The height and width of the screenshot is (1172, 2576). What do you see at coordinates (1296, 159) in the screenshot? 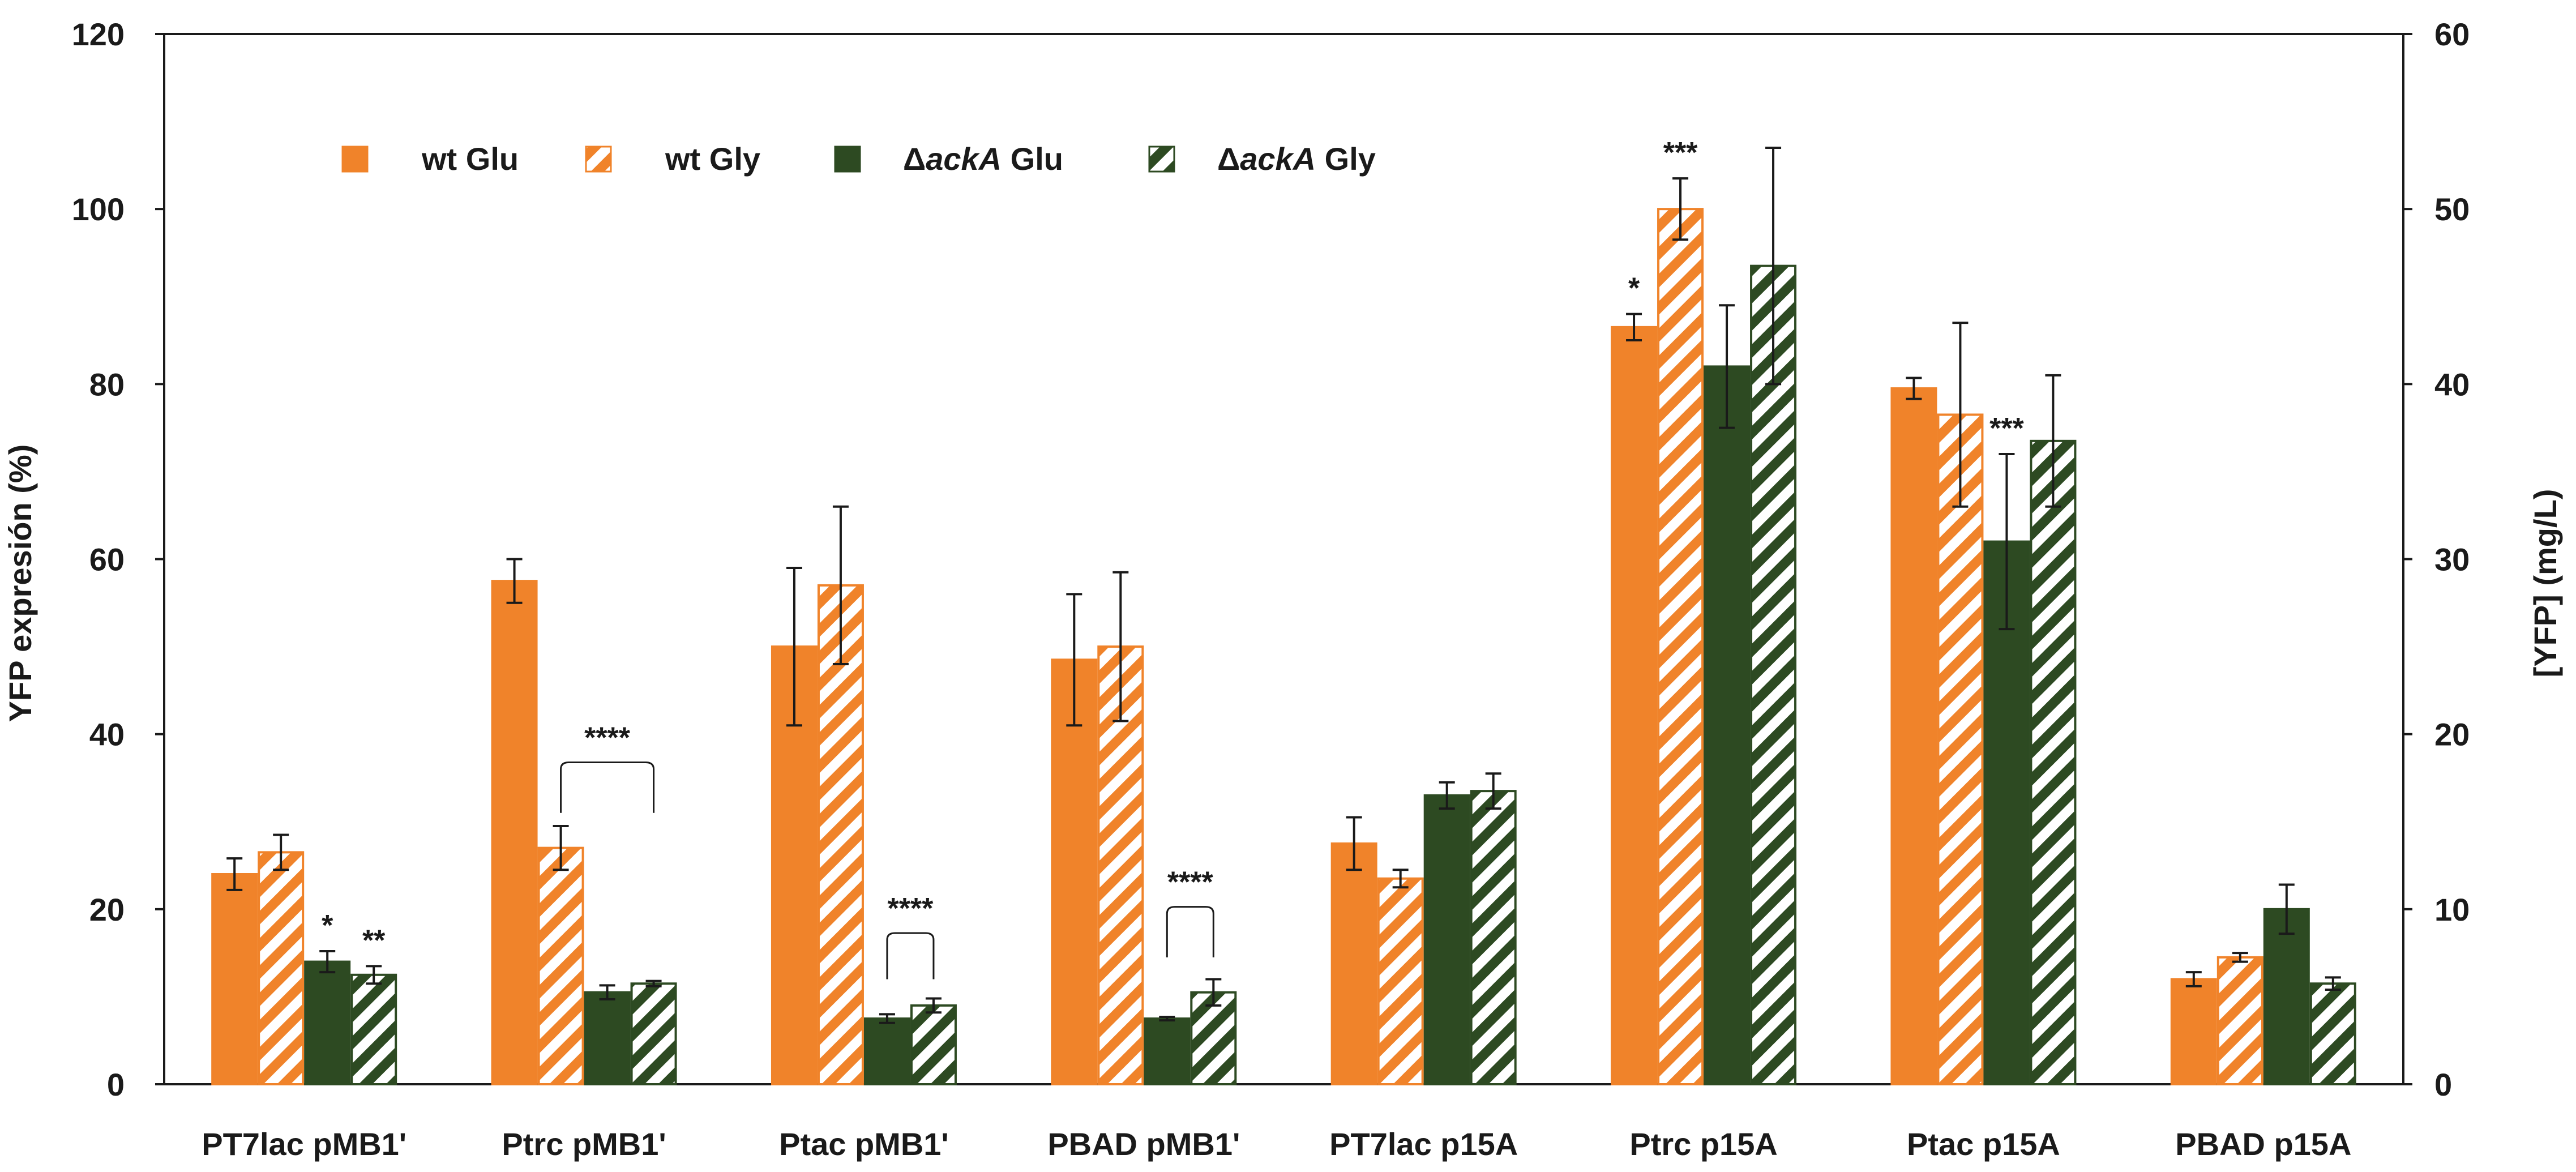
I see `legend-label: ΔackA Gly` at bounding box center [1296, 159].